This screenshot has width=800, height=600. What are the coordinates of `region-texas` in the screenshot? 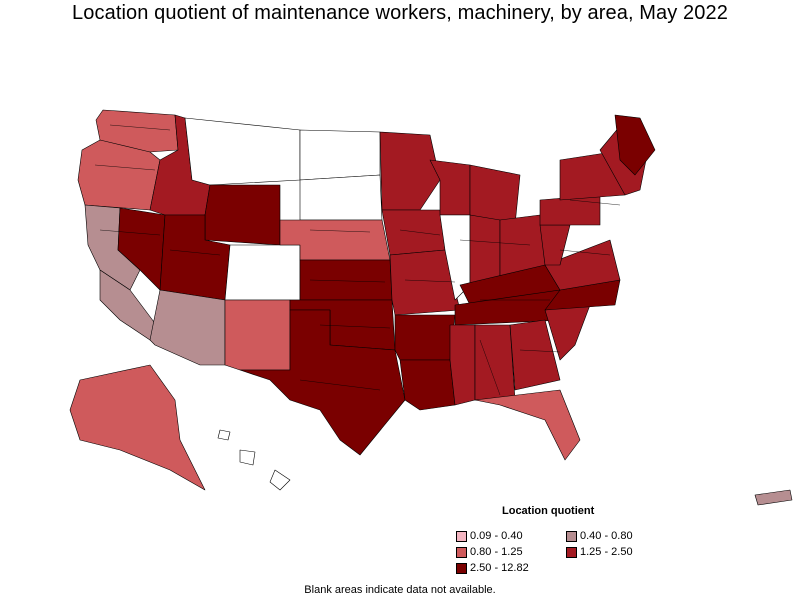 It's located at (322, 382).